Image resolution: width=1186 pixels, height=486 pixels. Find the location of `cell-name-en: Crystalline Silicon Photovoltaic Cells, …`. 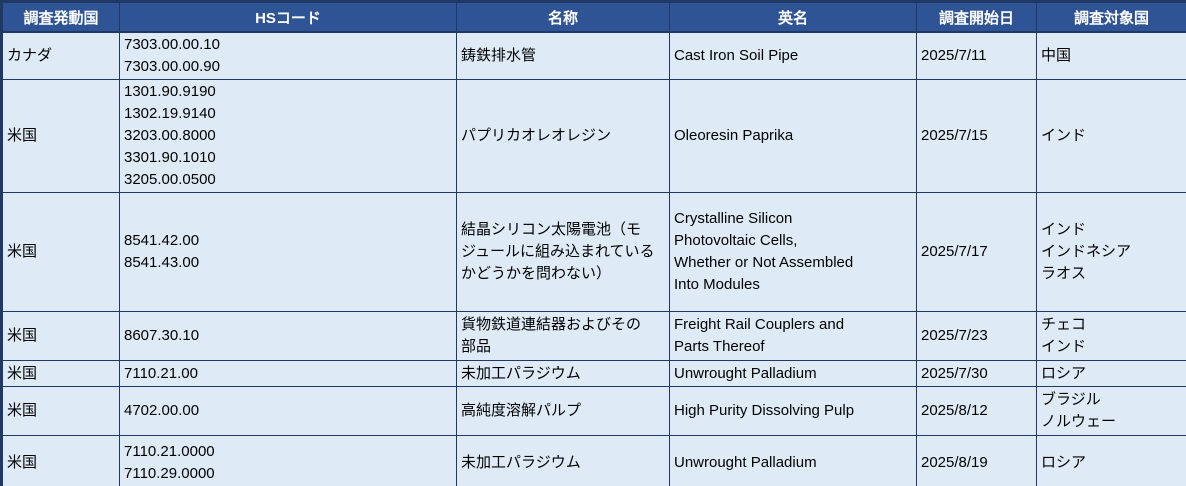

cell-name-en: Crystalline Silicon Photovoltaic Cells, … is located at coordinates (793, 252).